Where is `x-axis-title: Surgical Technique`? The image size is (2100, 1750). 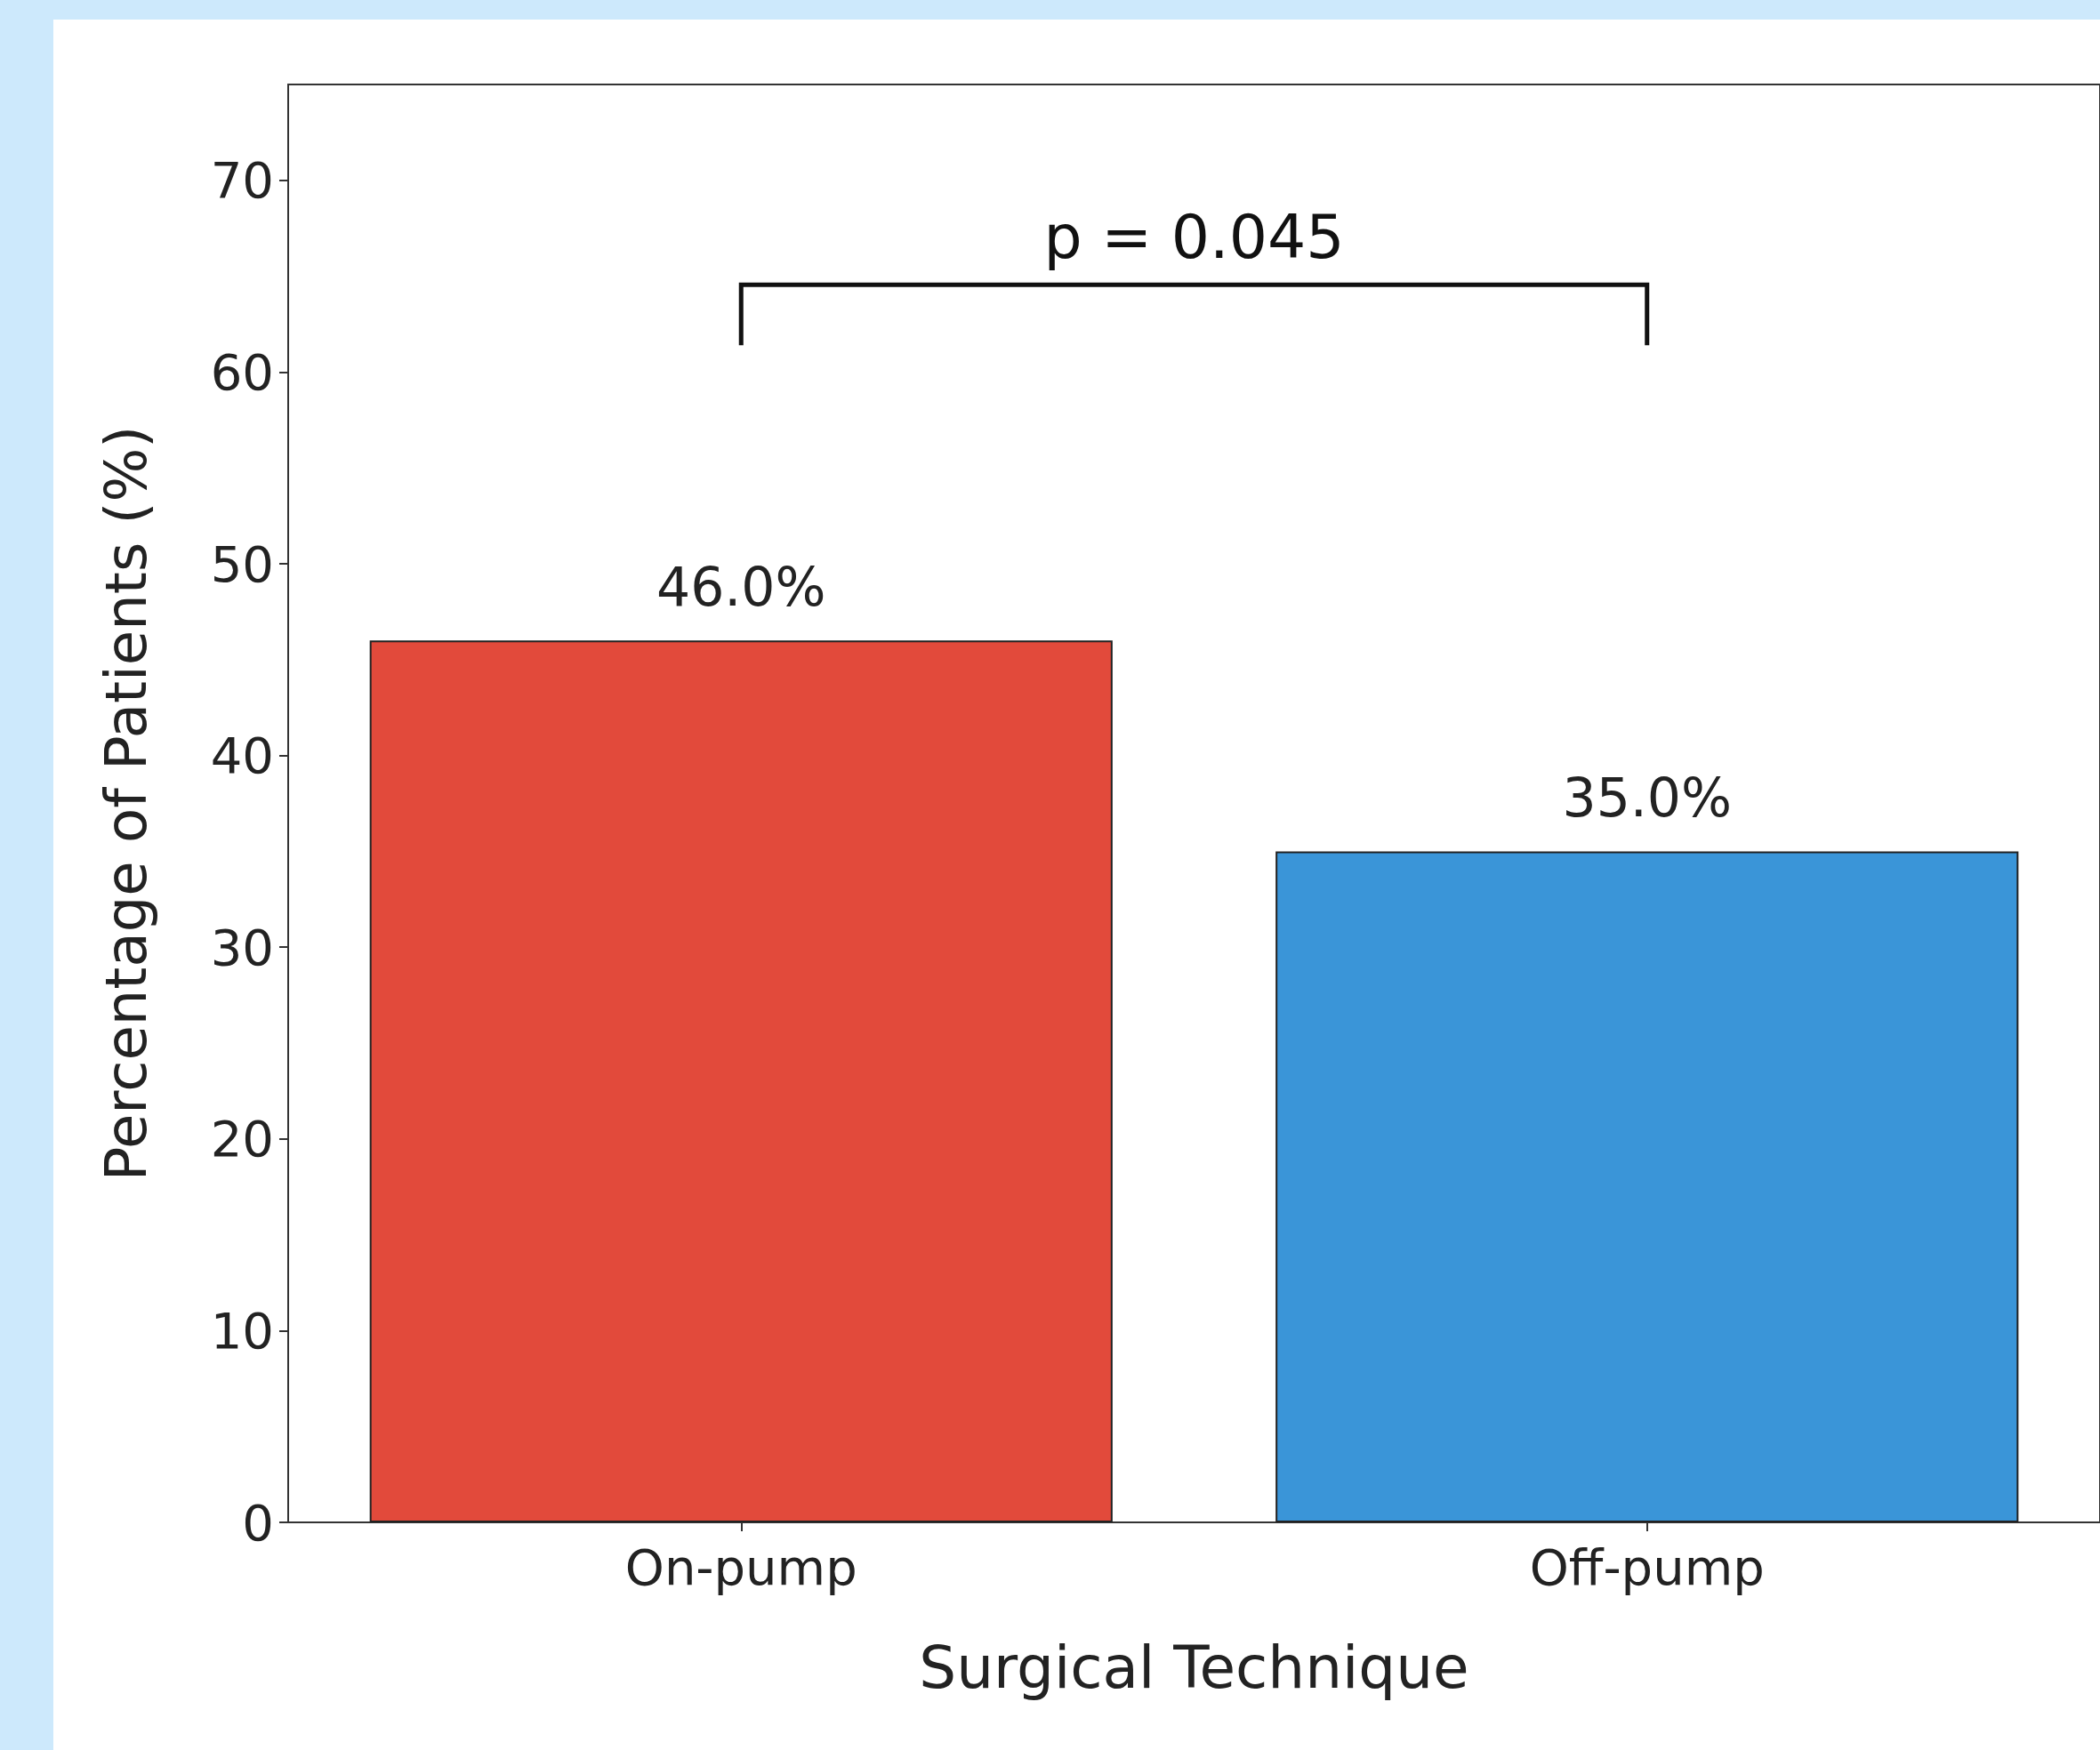
x-axis-title: Surgical Technique is located at coordinates (1194, 1667).